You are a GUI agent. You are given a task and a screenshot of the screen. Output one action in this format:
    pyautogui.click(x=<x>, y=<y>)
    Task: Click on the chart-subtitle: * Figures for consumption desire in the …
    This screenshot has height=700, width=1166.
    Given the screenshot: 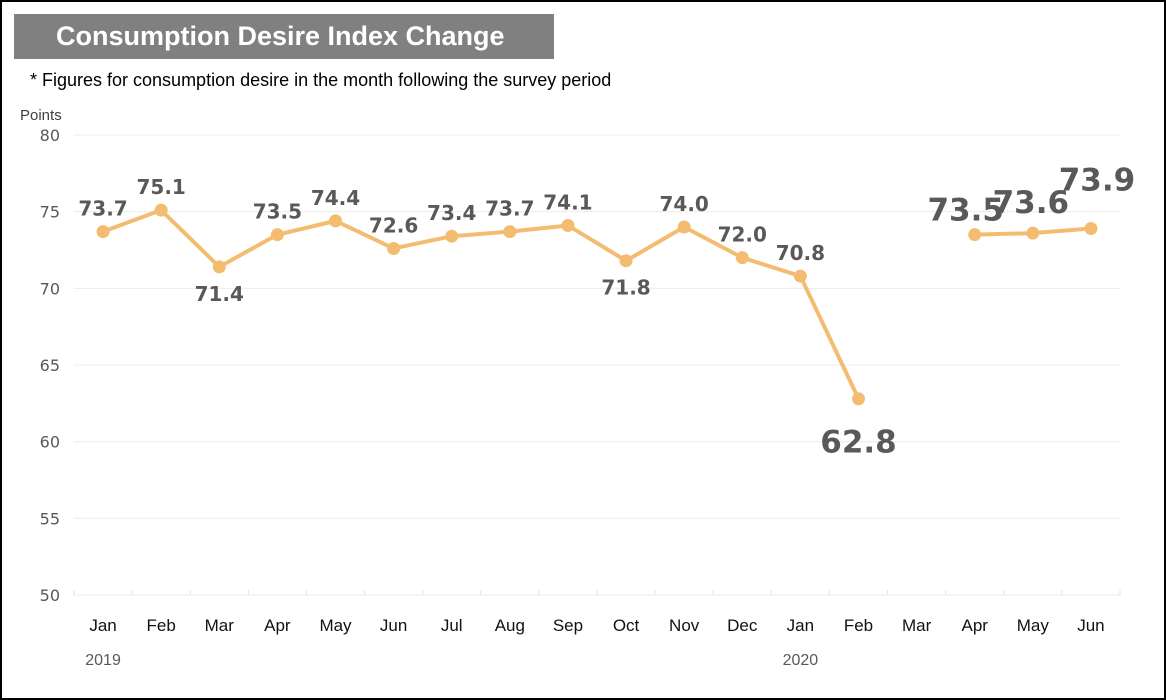 What is the action you would take?
    pyautogui.click(x=321, y=80)
    